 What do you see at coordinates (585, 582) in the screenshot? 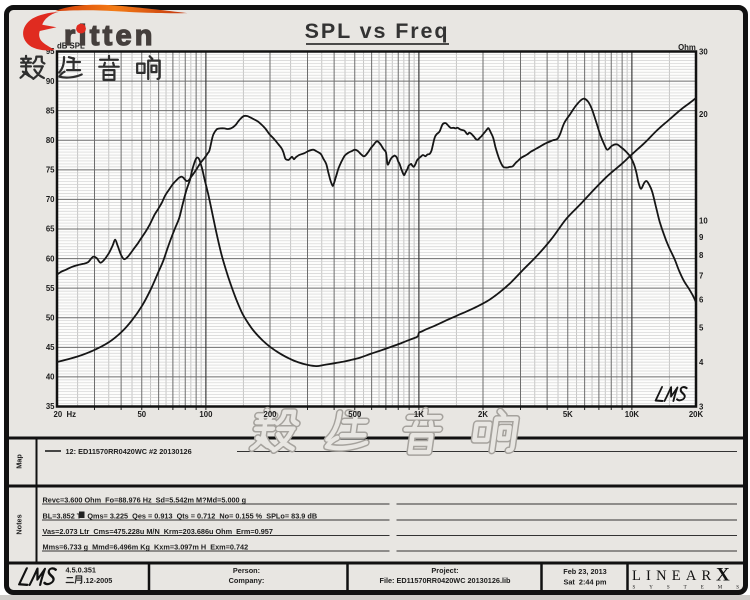
I see `svg-text: Sat 2:44 pm` at bounding box center [585, 582].